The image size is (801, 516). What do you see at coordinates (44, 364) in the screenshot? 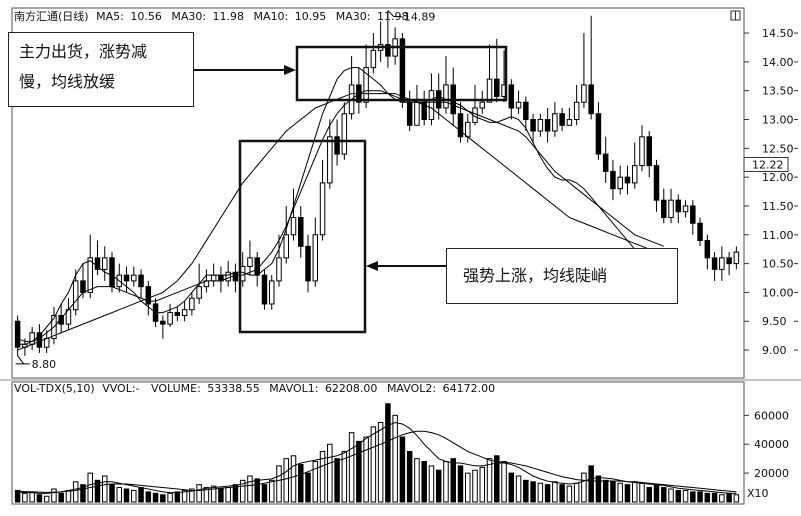
I see `low-price-label: 8.80` at bounding box center [44, 364].